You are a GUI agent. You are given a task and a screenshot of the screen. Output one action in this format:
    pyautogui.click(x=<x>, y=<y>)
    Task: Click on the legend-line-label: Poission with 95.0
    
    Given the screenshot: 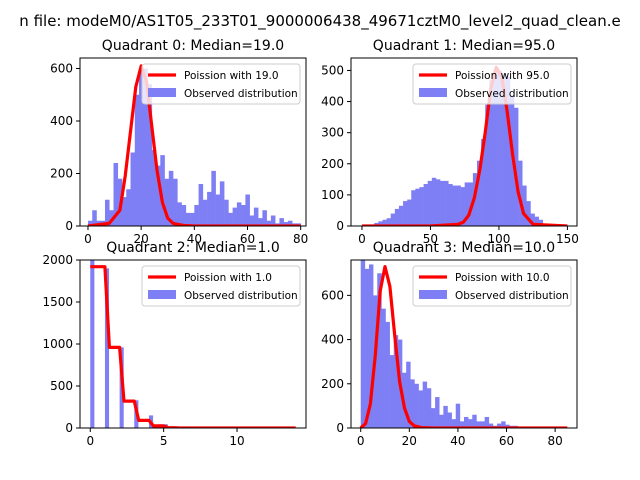 What is the action you would take?
    pyautogui.click(x=502, y=76)
    